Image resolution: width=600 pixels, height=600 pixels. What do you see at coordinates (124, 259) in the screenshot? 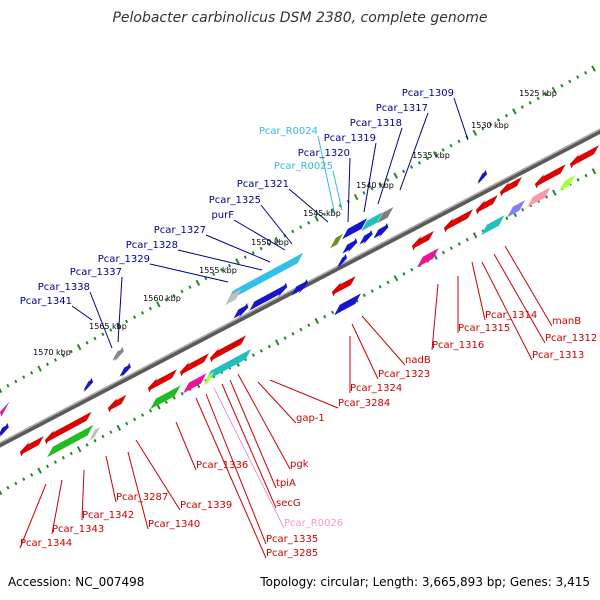
I see `gene-label: Pcar_1329` at bounding box center [124, 259].